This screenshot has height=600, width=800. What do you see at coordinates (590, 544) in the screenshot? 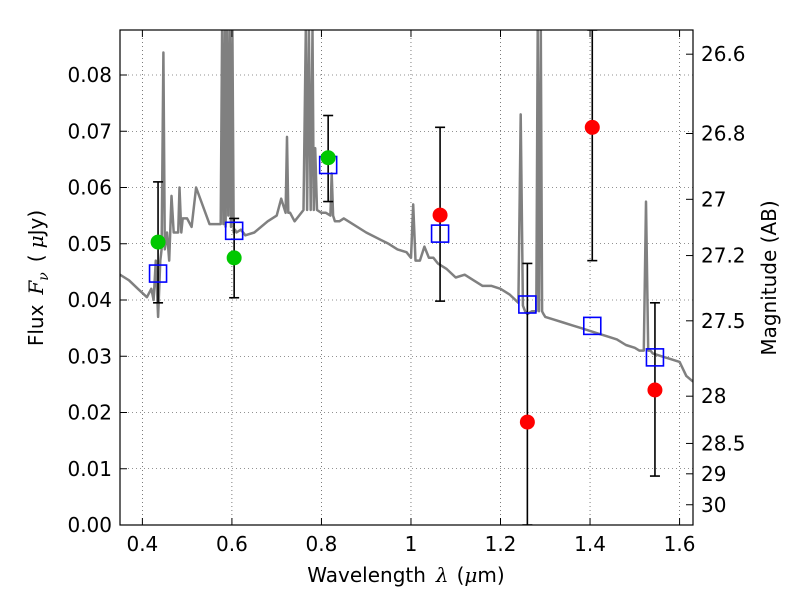
I see `x-tick-label: 1.4` at bounding box center [590, 544].